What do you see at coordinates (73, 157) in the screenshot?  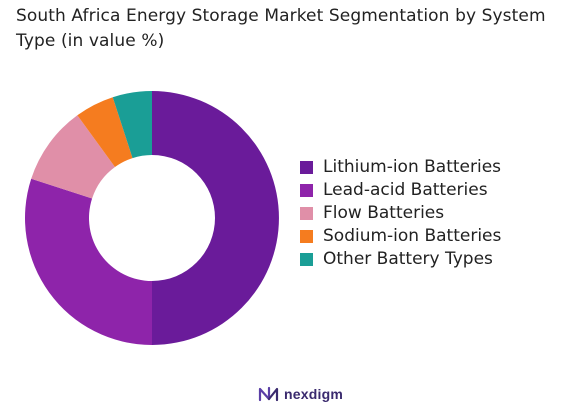 I see `donut-slice-flow-batteries` at bounding box center [73, 157].